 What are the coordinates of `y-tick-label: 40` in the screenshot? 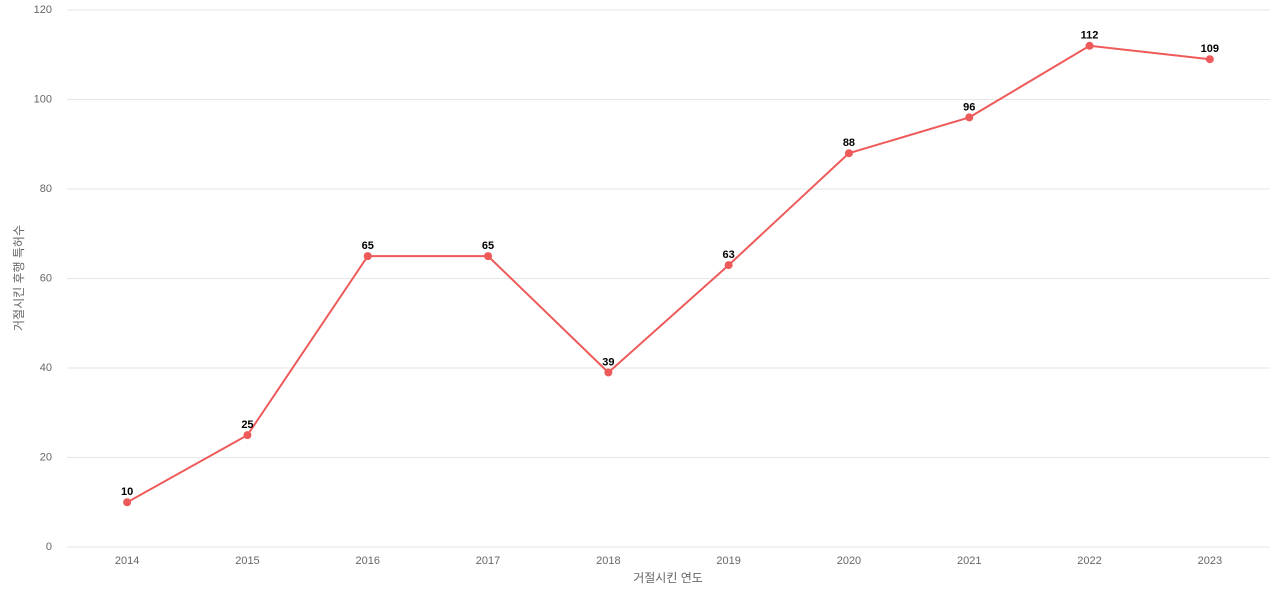 It's located at (46, 368).